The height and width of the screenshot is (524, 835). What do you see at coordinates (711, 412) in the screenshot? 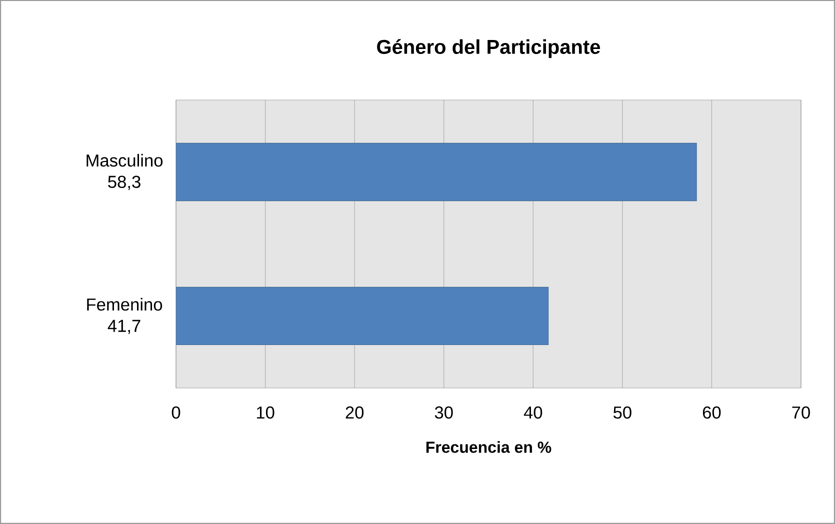
I see `x-tick-label: 60` at bounding box center [711, 412].